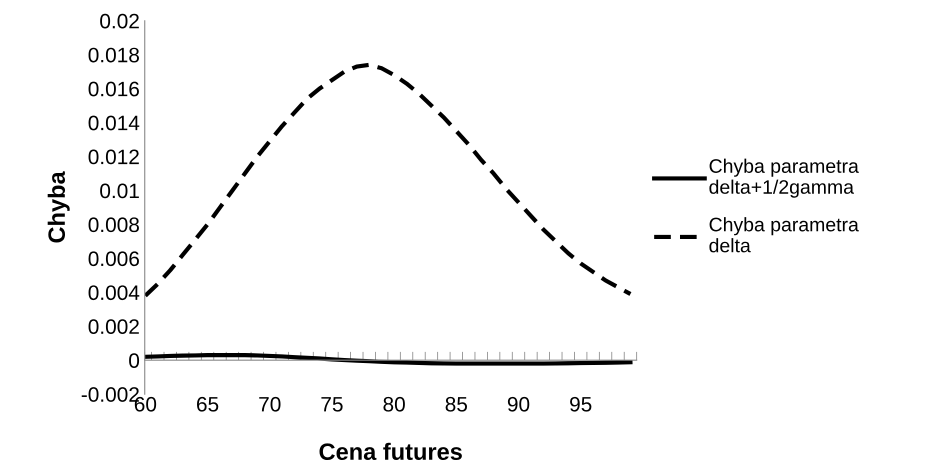  I want to click on y-tick-label: 0.012, so click(113, 157).